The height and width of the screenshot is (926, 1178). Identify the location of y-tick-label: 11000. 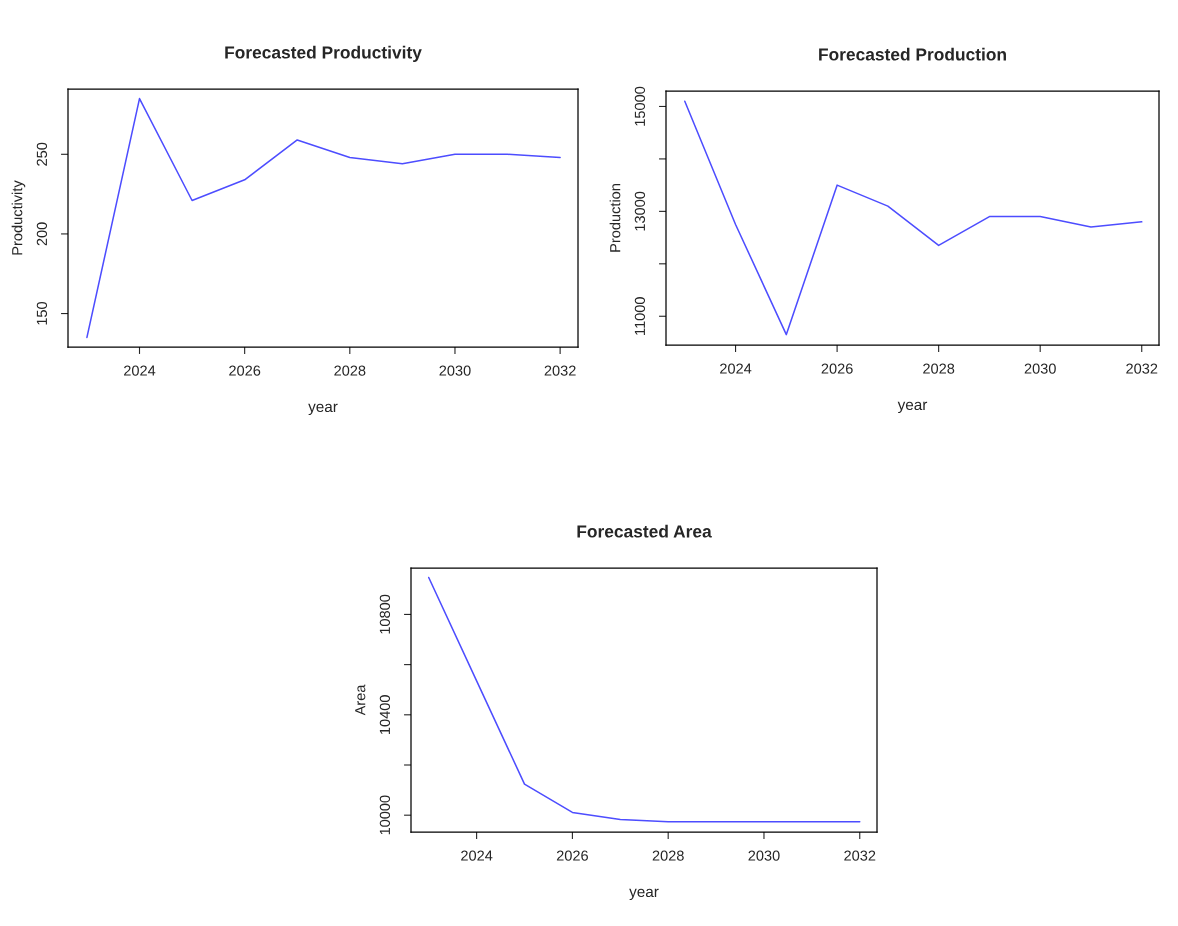
(640, 316).